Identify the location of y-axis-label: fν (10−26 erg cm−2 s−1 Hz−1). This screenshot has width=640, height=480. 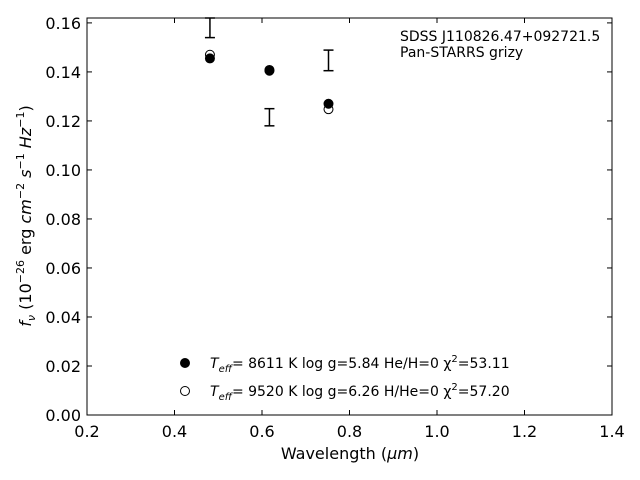
(26, 215).